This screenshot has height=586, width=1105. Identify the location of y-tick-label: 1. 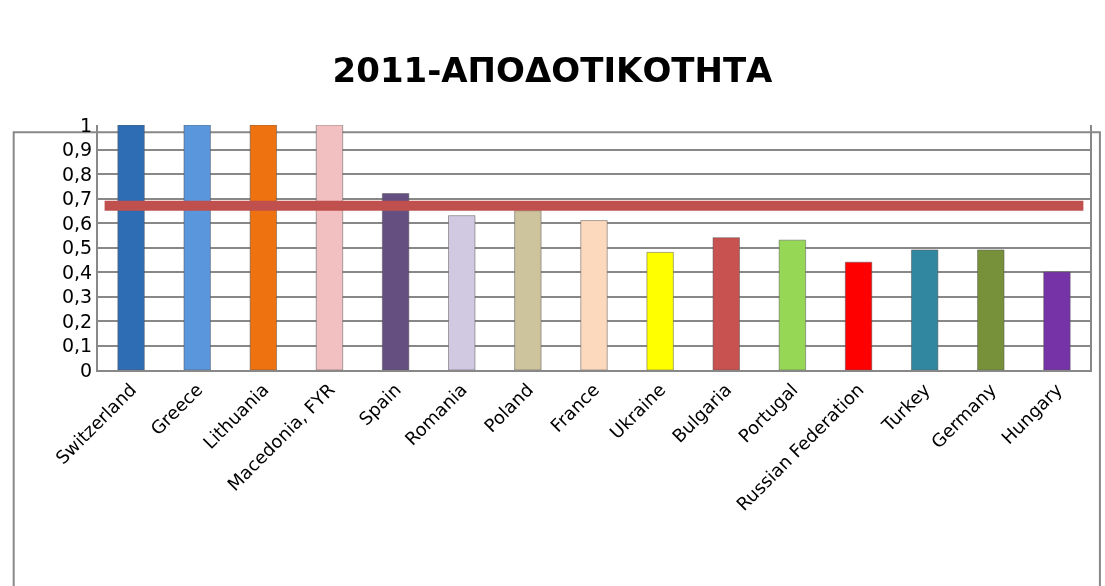
(86, 124).